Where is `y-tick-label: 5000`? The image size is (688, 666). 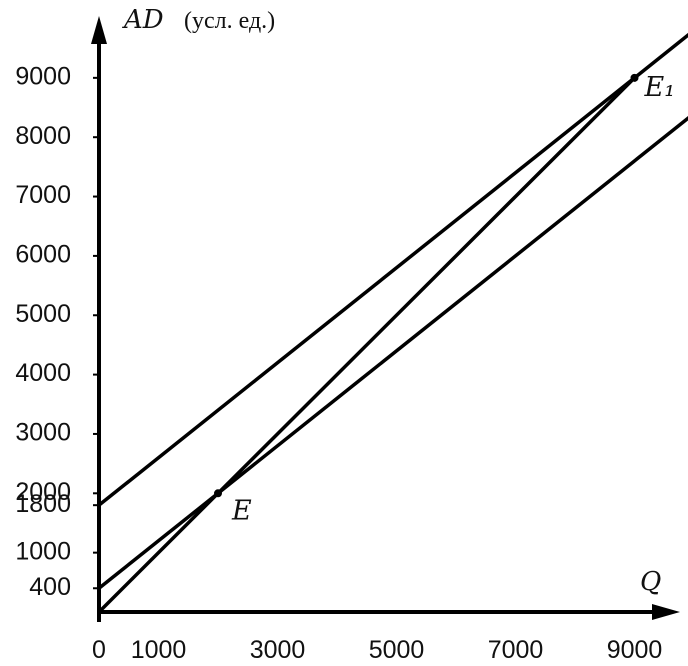 y-tick-label: 5000 is located at coordinates (43, 314).